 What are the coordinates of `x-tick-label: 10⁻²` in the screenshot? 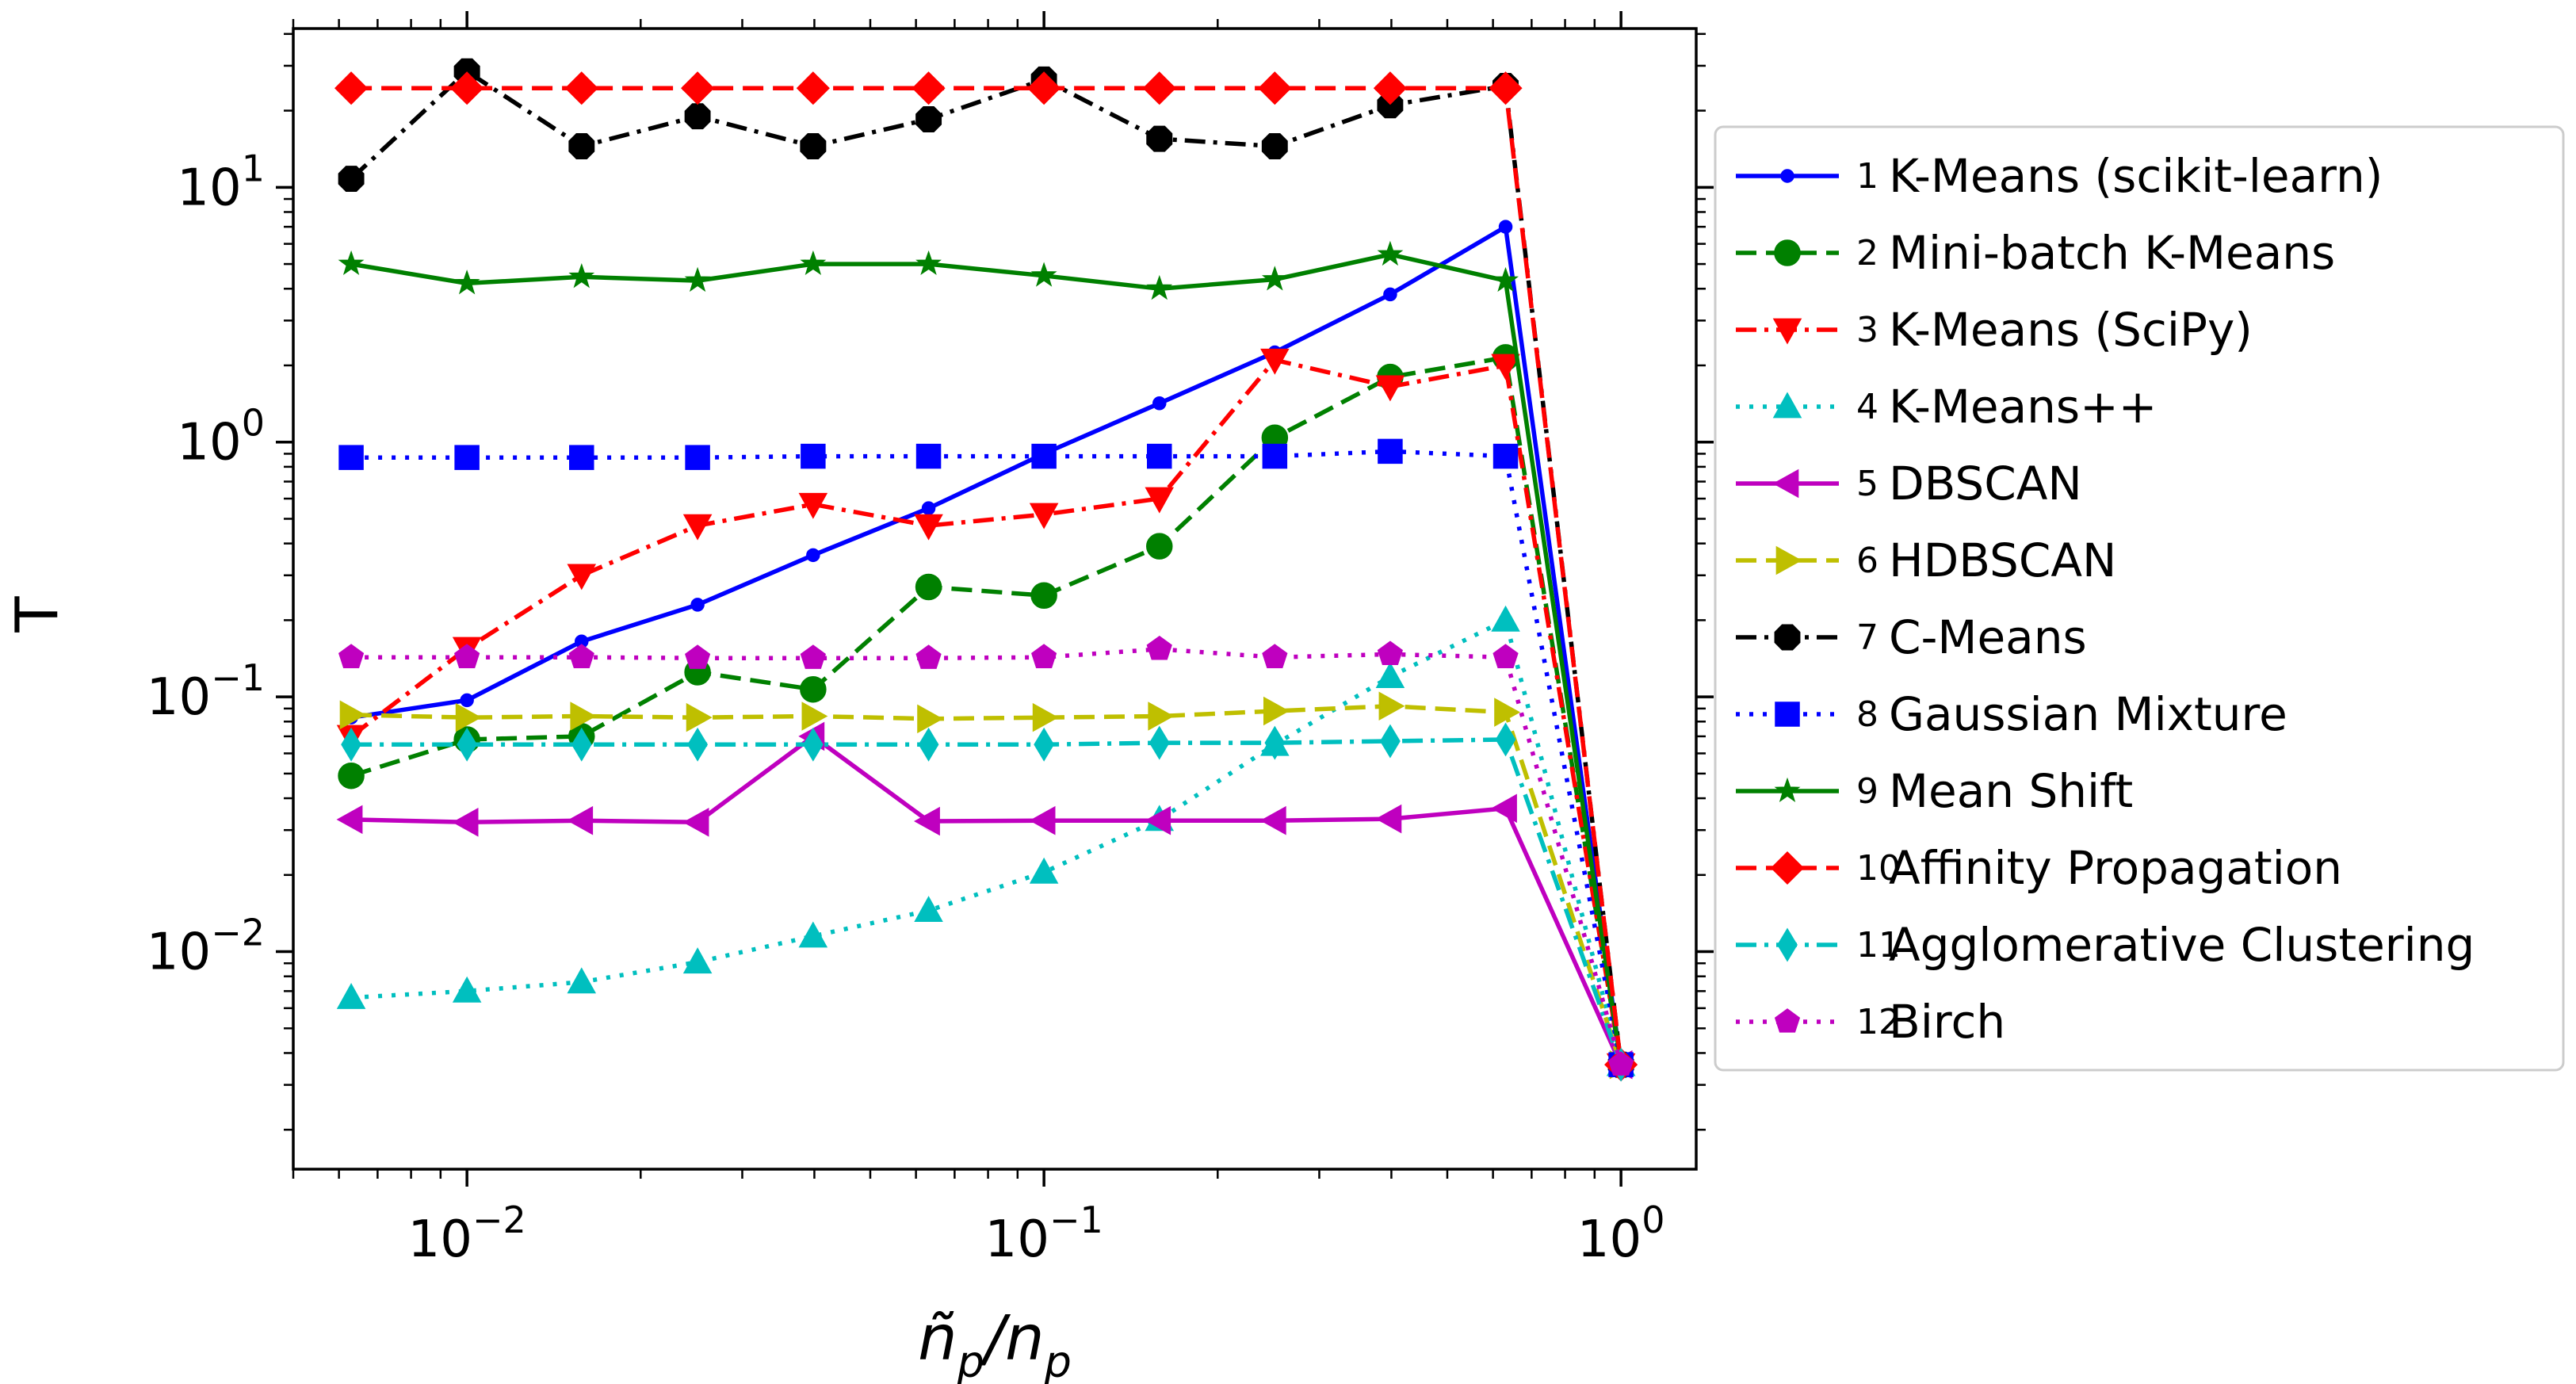 It's located at (467, 1234).